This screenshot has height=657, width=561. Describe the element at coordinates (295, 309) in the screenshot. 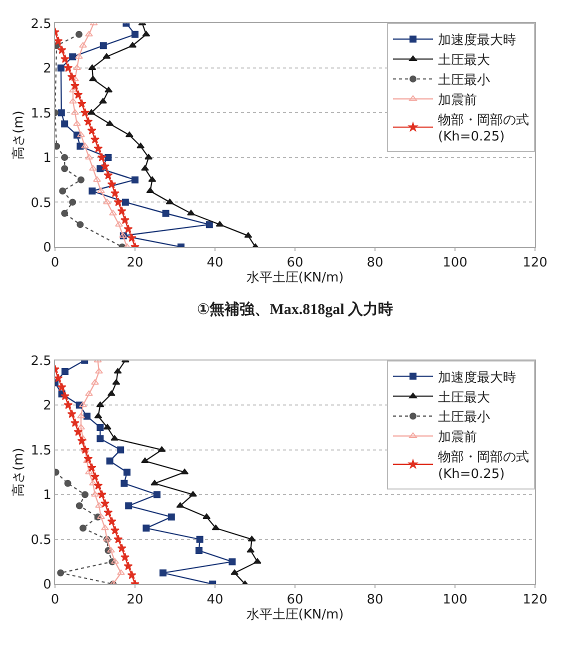

I see `text: ①無補強、Max.818gal 入力時` at that location.